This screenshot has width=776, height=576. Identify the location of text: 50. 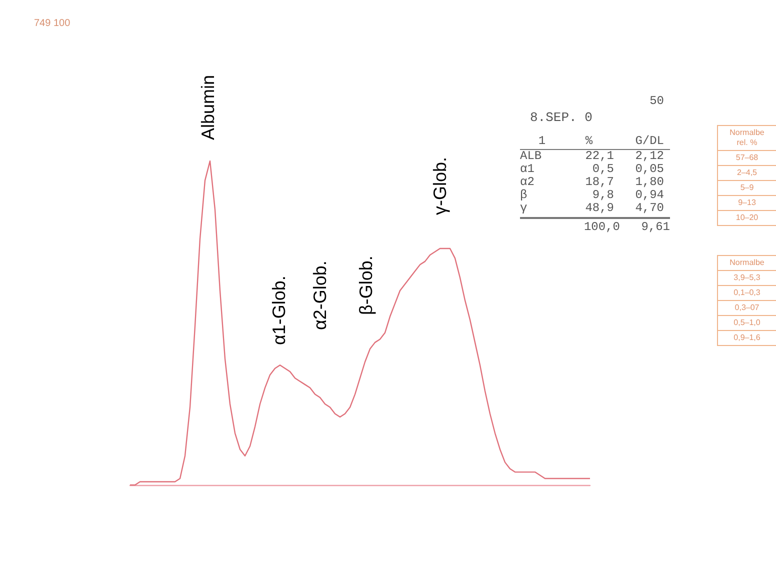
(656, 102).